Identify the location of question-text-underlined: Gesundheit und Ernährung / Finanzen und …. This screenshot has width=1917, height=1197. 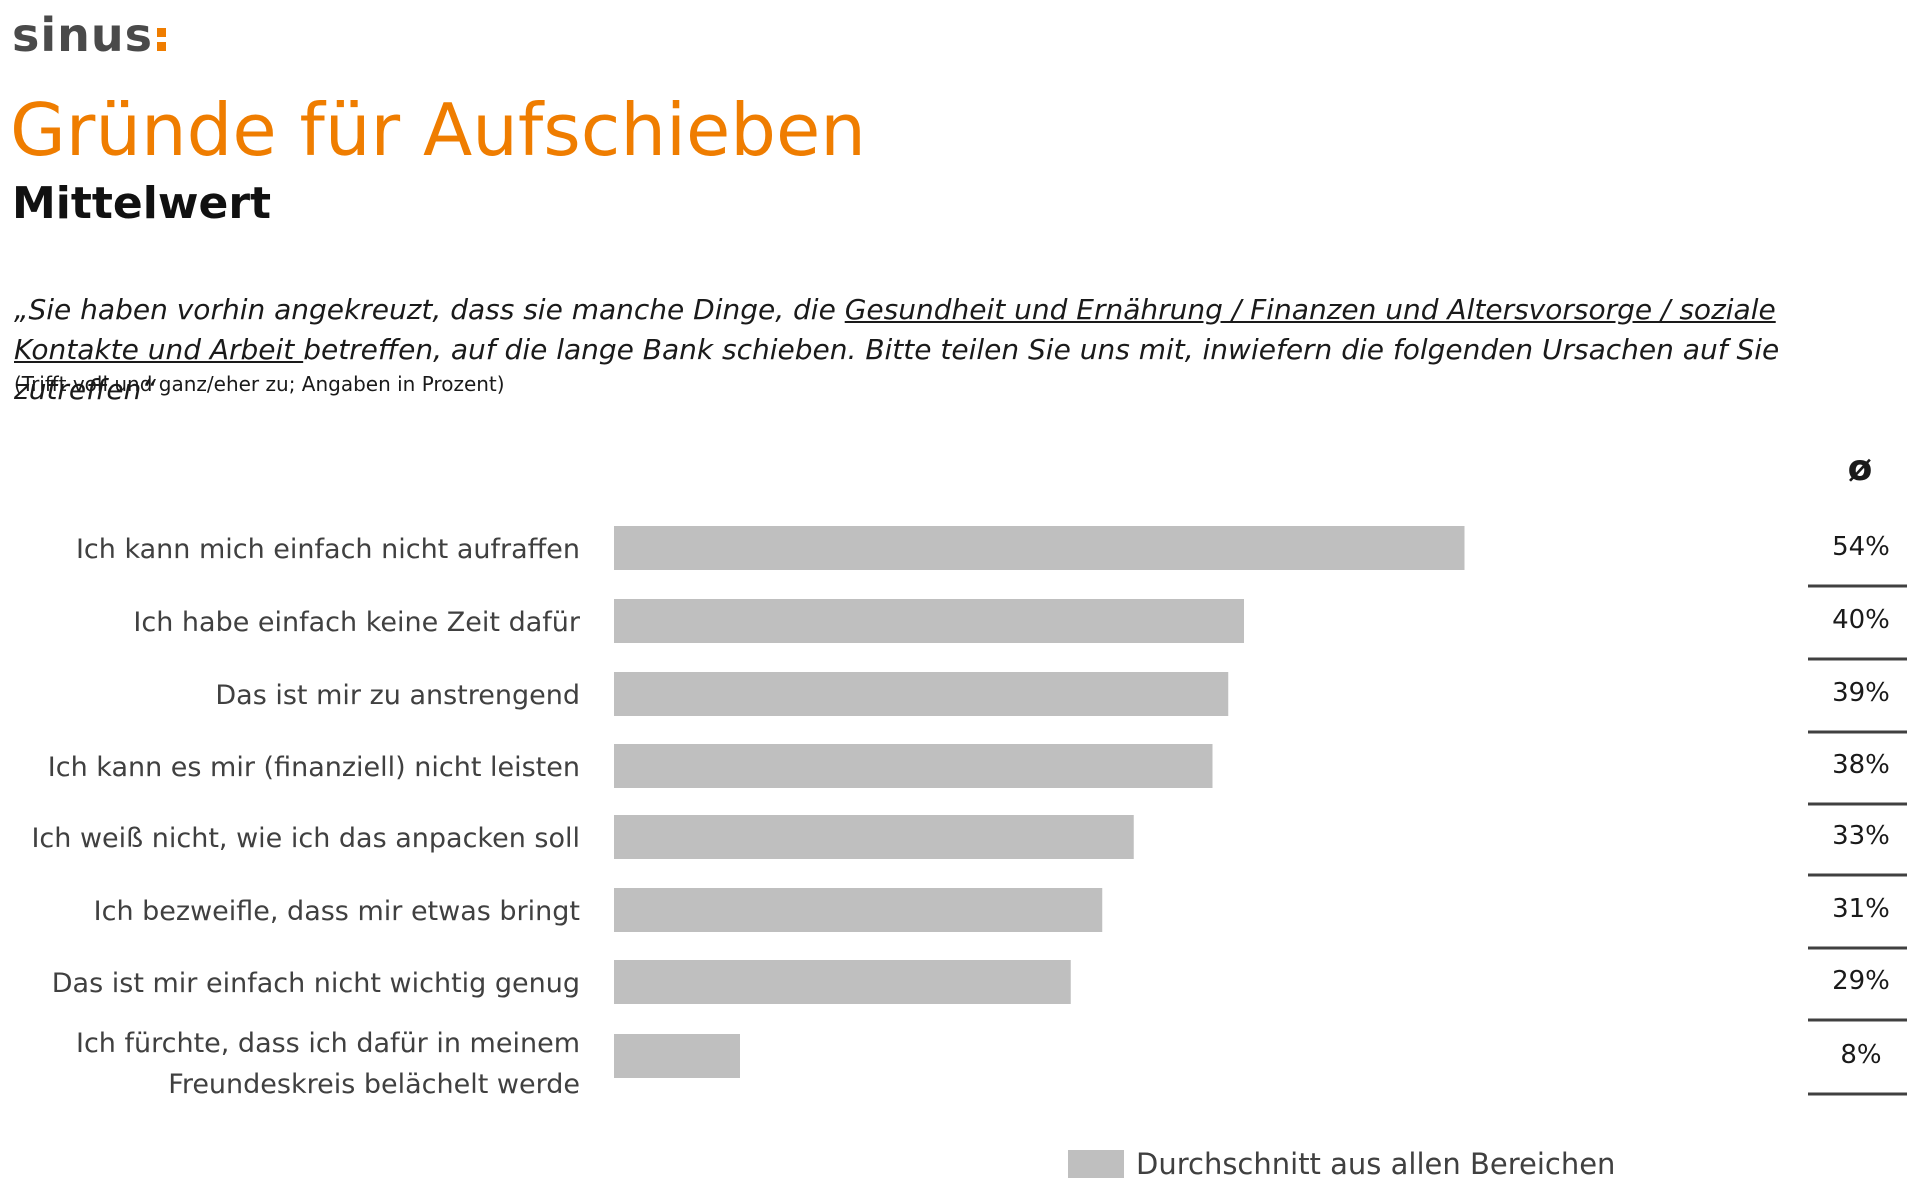
(895, 329).